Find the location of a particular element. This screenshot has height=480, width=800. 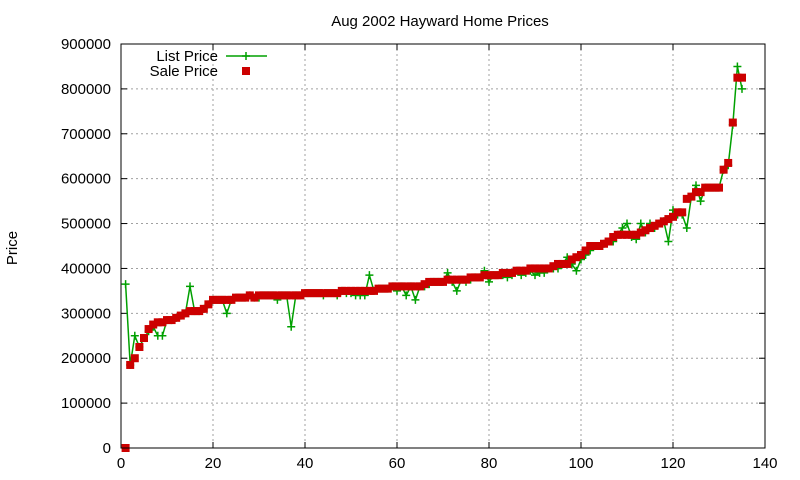

y-tick-label: 800000 is located at coordinates (86, 89).